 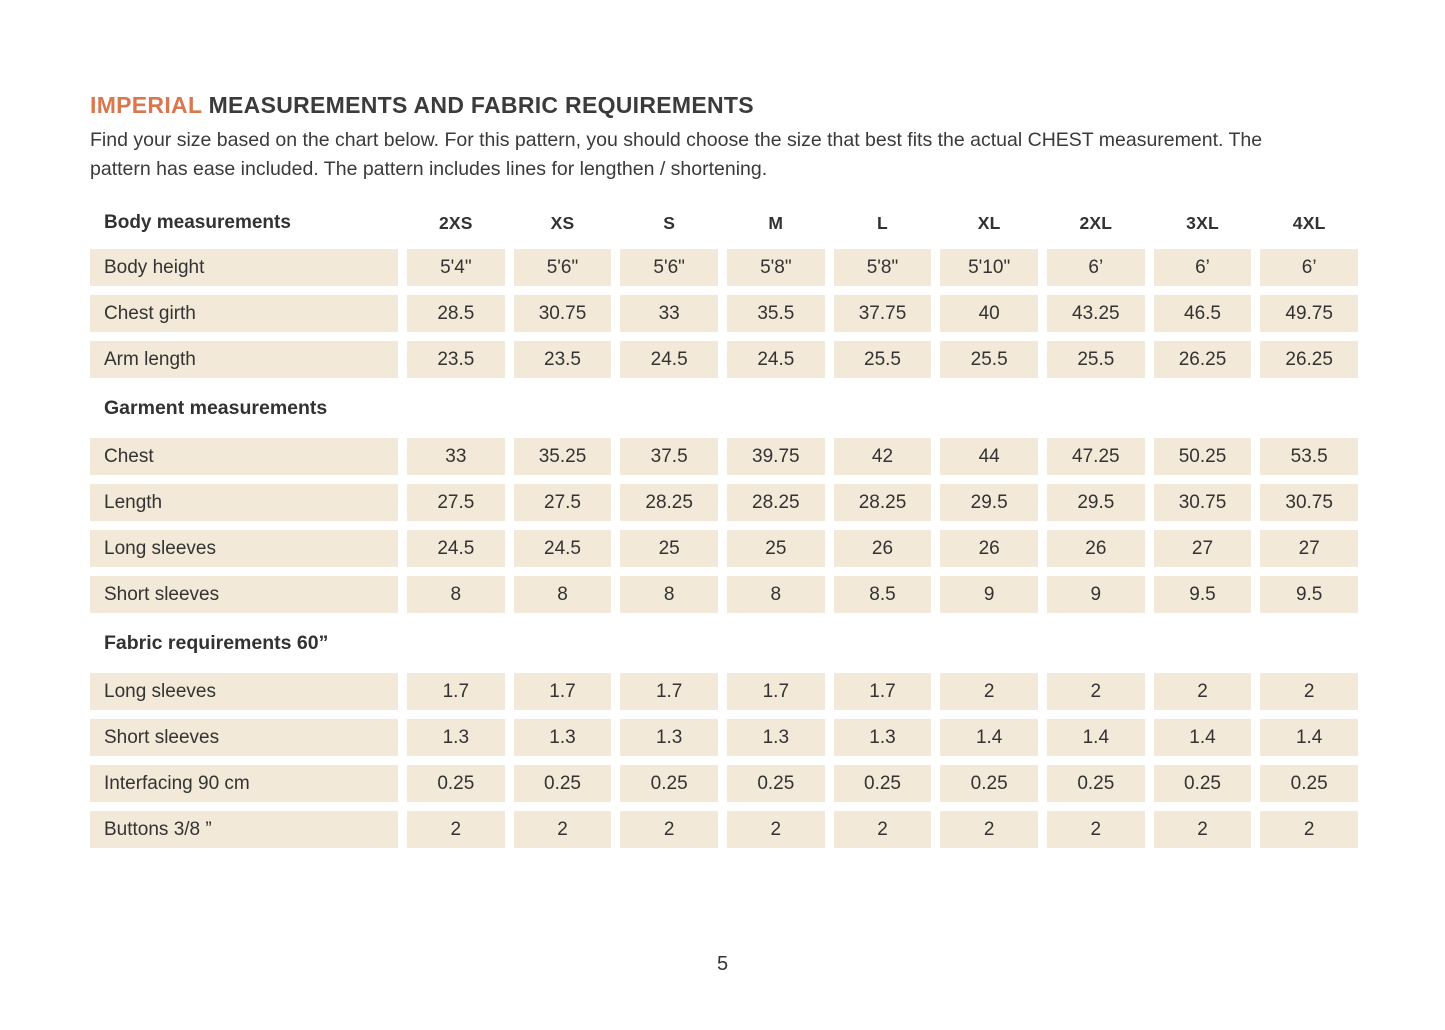 What do you see at coordinates (1309, 456) in the screenshot?
I see `table-cell: 53.5` at bounding box center [1309, 456].